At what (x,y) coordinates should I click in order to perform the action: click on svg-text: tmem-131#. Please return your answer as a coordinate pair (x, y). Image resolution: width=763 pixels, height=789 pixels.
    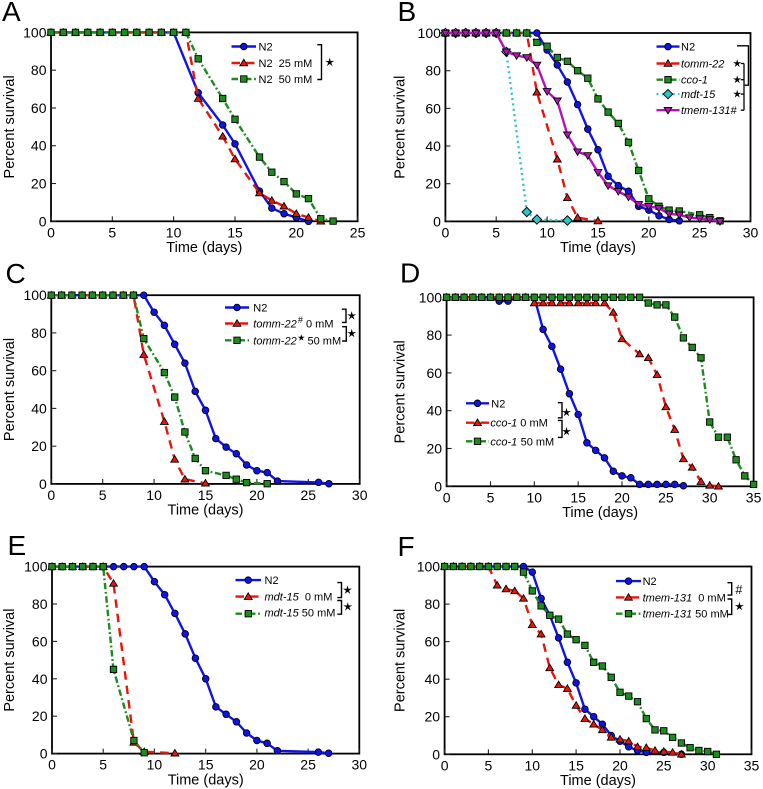
    Looking at the image, I should click on (709, 111).